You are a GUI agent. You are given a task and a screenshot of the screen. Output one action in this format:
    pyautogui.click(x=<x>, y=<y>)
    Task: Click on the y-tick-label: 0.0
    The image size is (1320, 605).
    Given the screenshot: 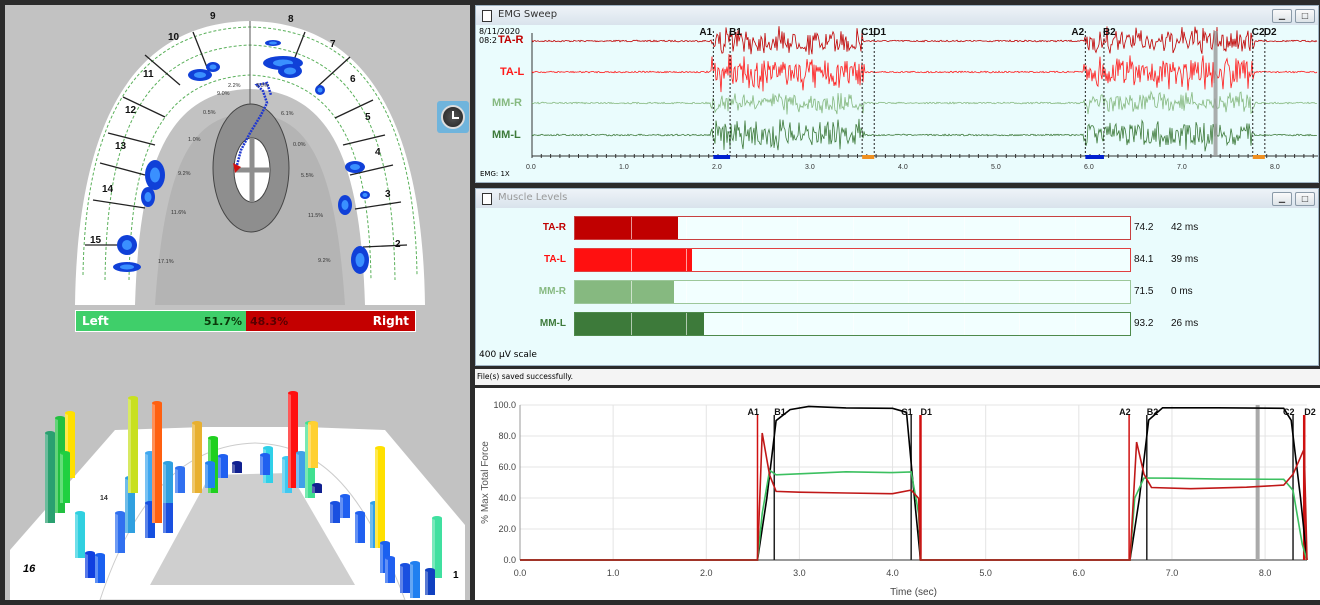 What is the action you would take?
    pyautogui.click(x=509, y=560)
    